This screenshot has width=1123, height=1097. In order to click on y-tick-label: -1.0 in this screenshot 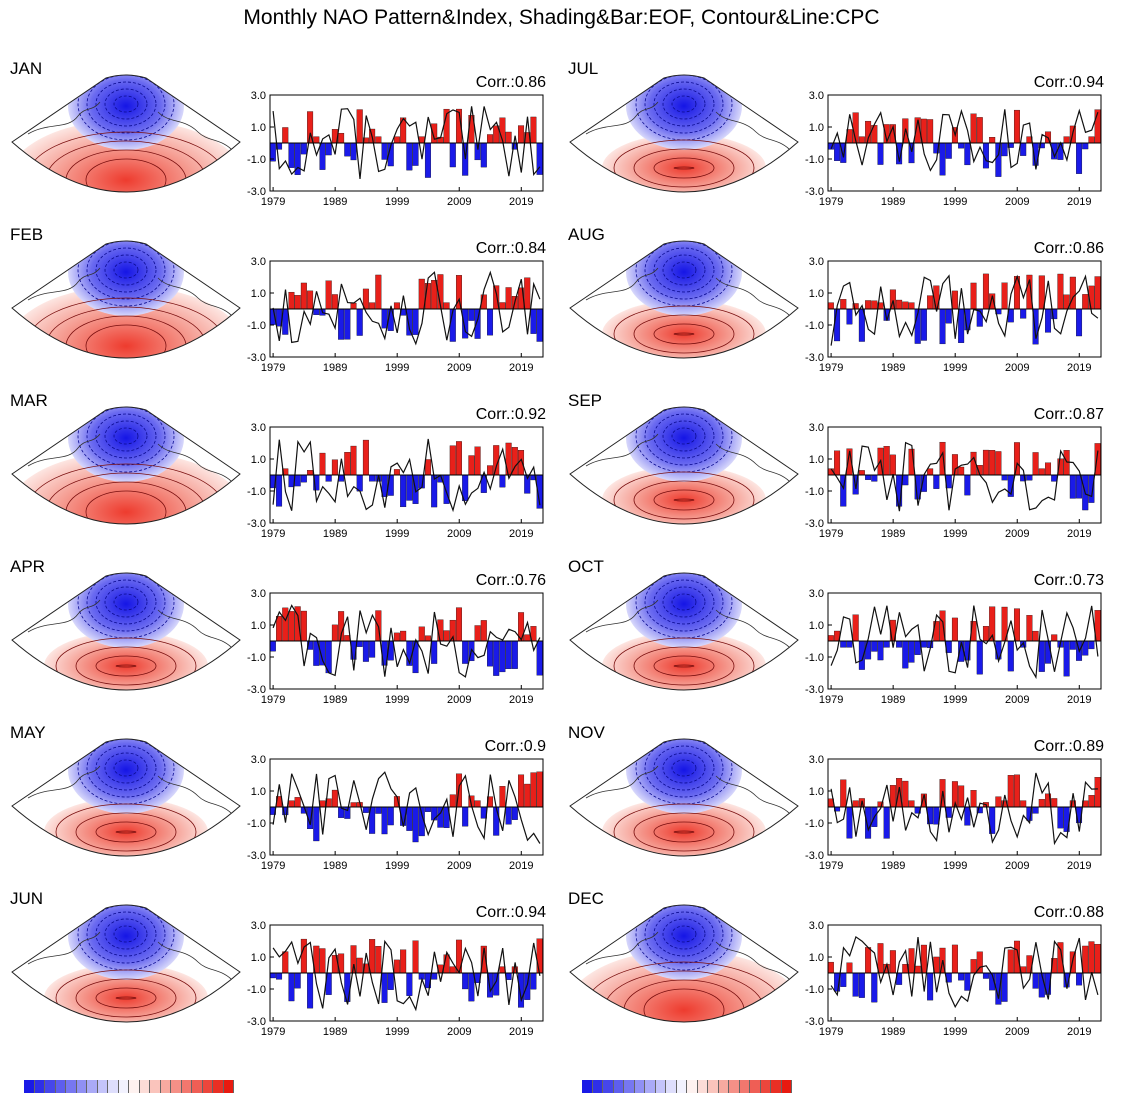, I will do `click(814, 824)`.